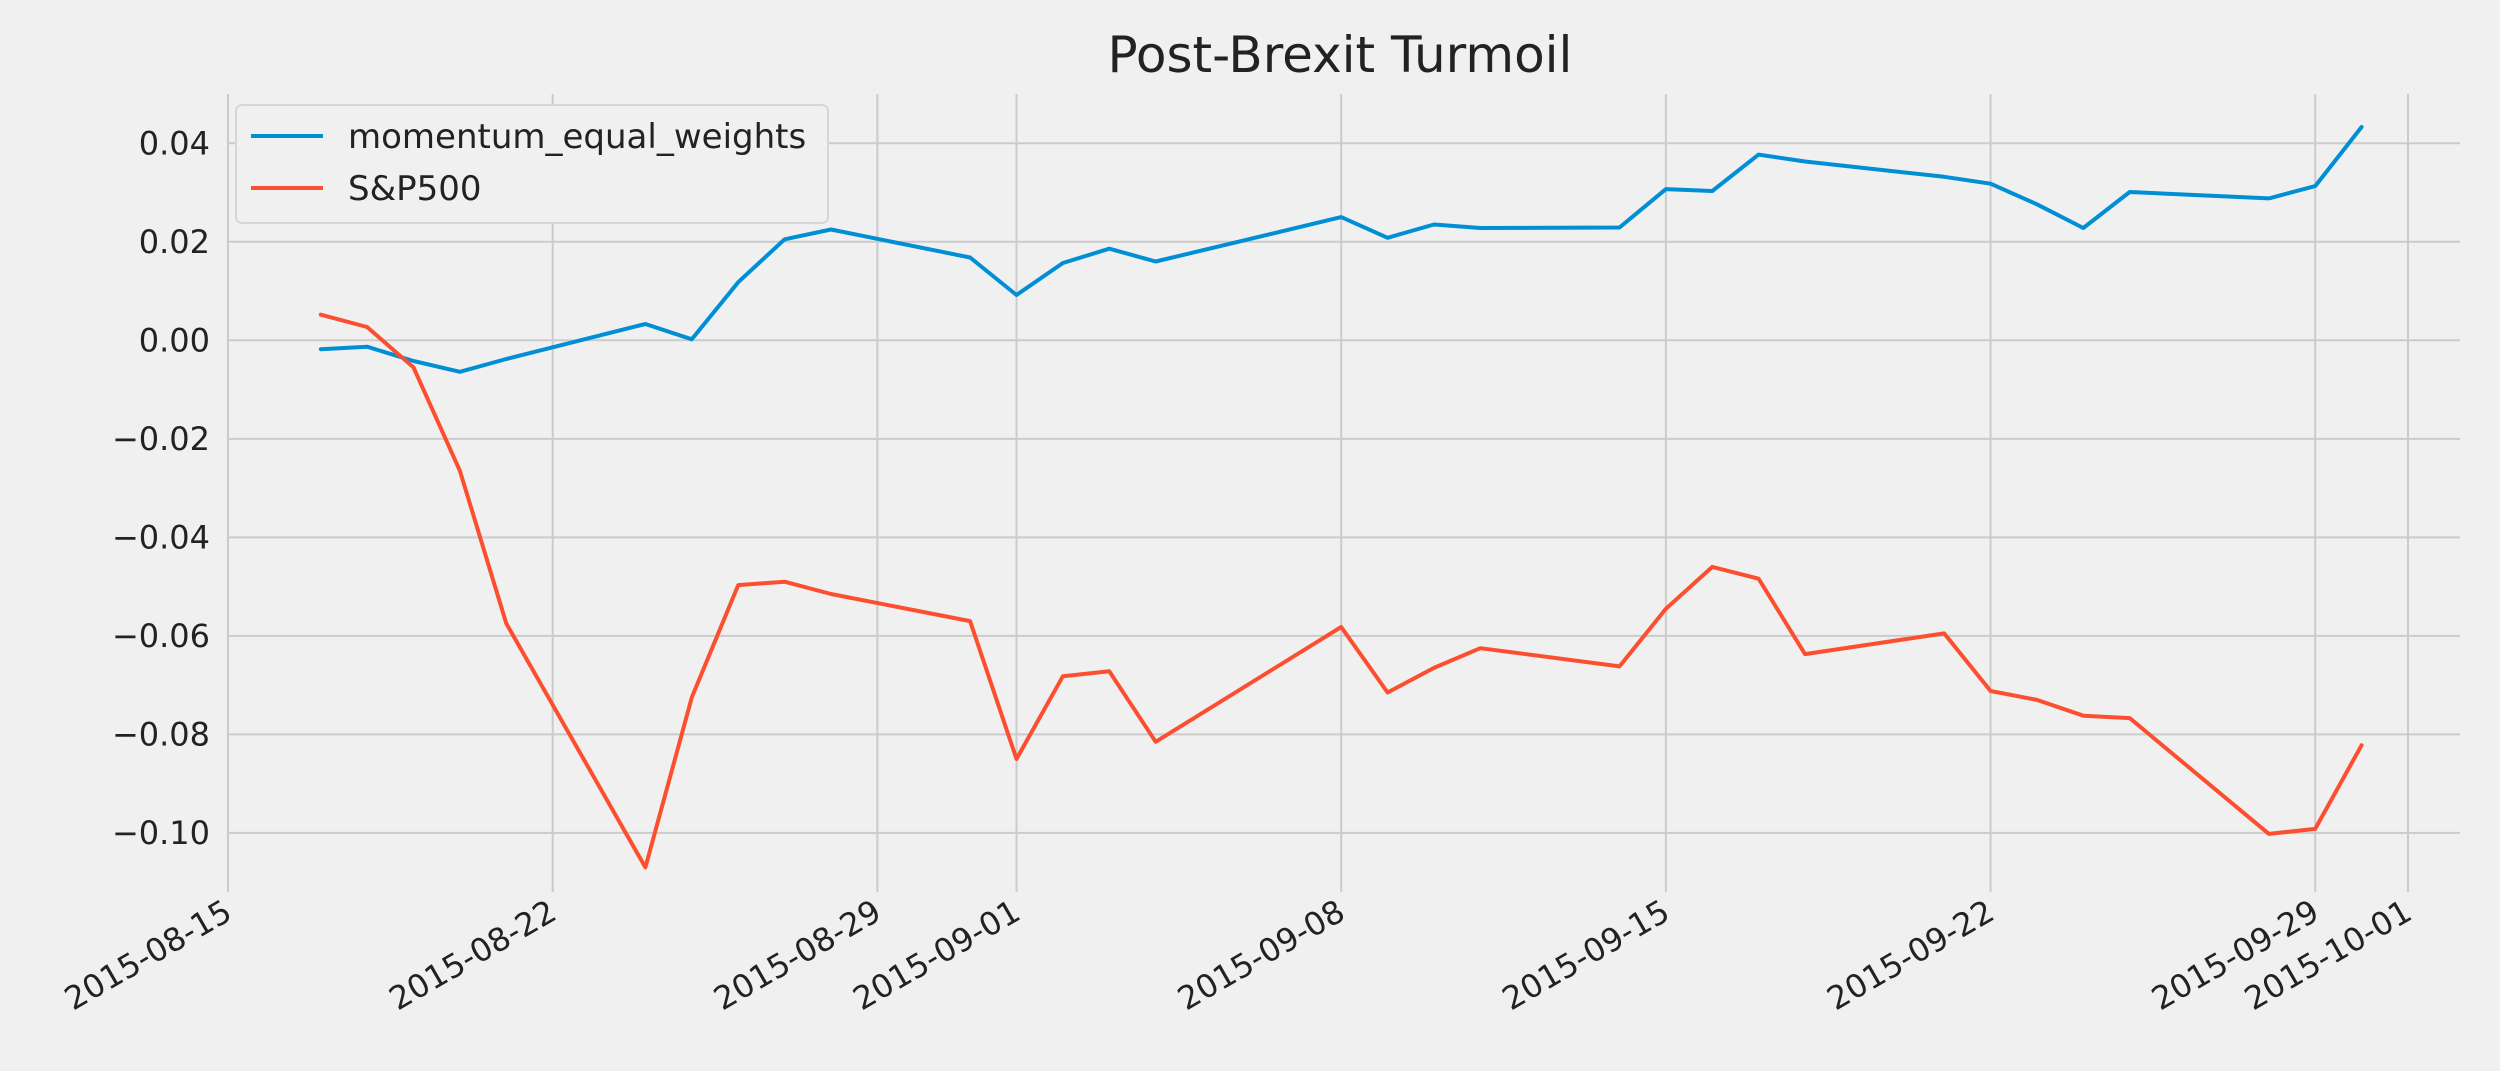  Describe the element at coordinates (415, 189) in the screenshot. I see `legend-label: S&P500` at that location.